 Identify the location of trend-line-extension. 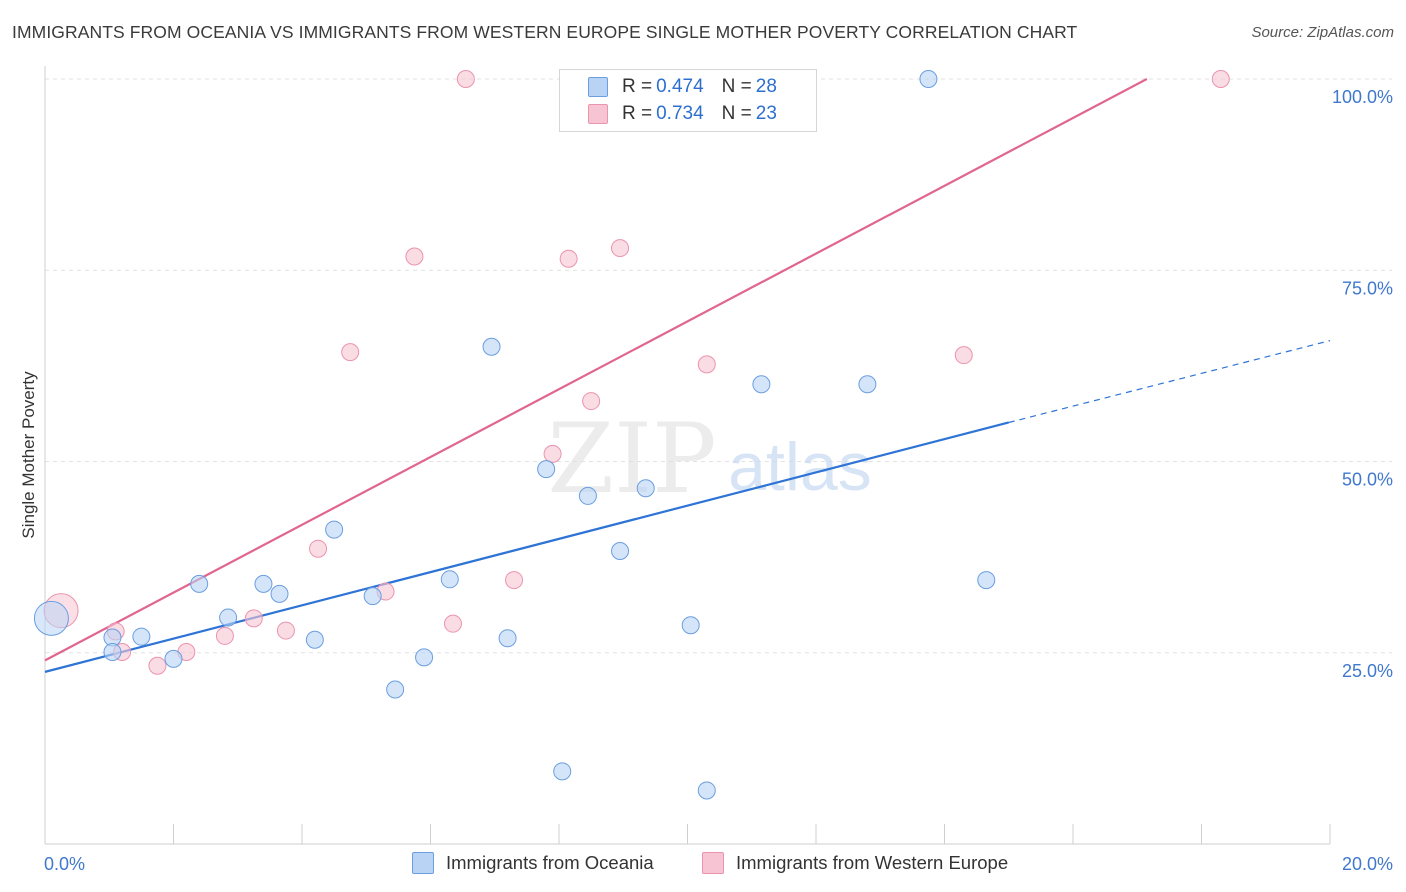
(1169, 382).